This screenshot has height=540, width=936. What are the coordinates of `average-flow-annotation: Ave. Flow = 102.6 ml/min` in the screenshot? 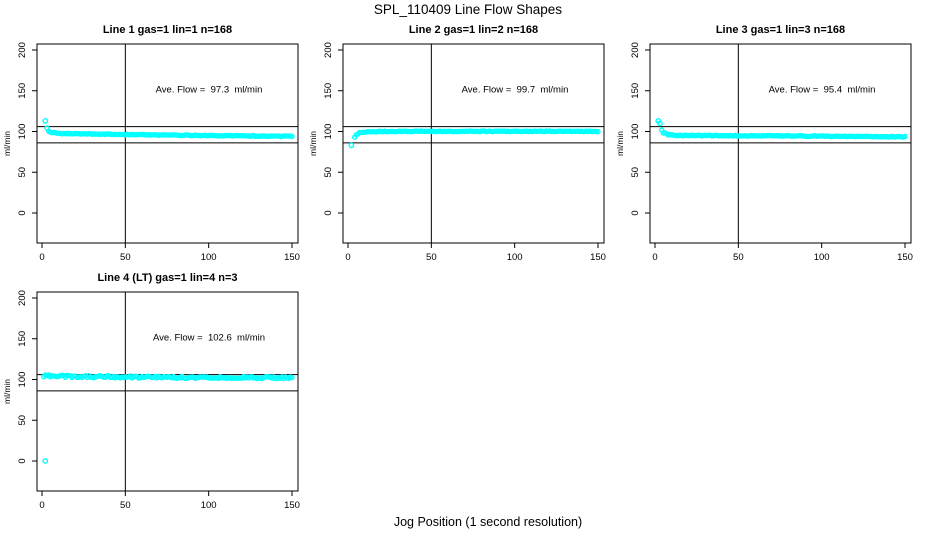 It's located at (209, 338).